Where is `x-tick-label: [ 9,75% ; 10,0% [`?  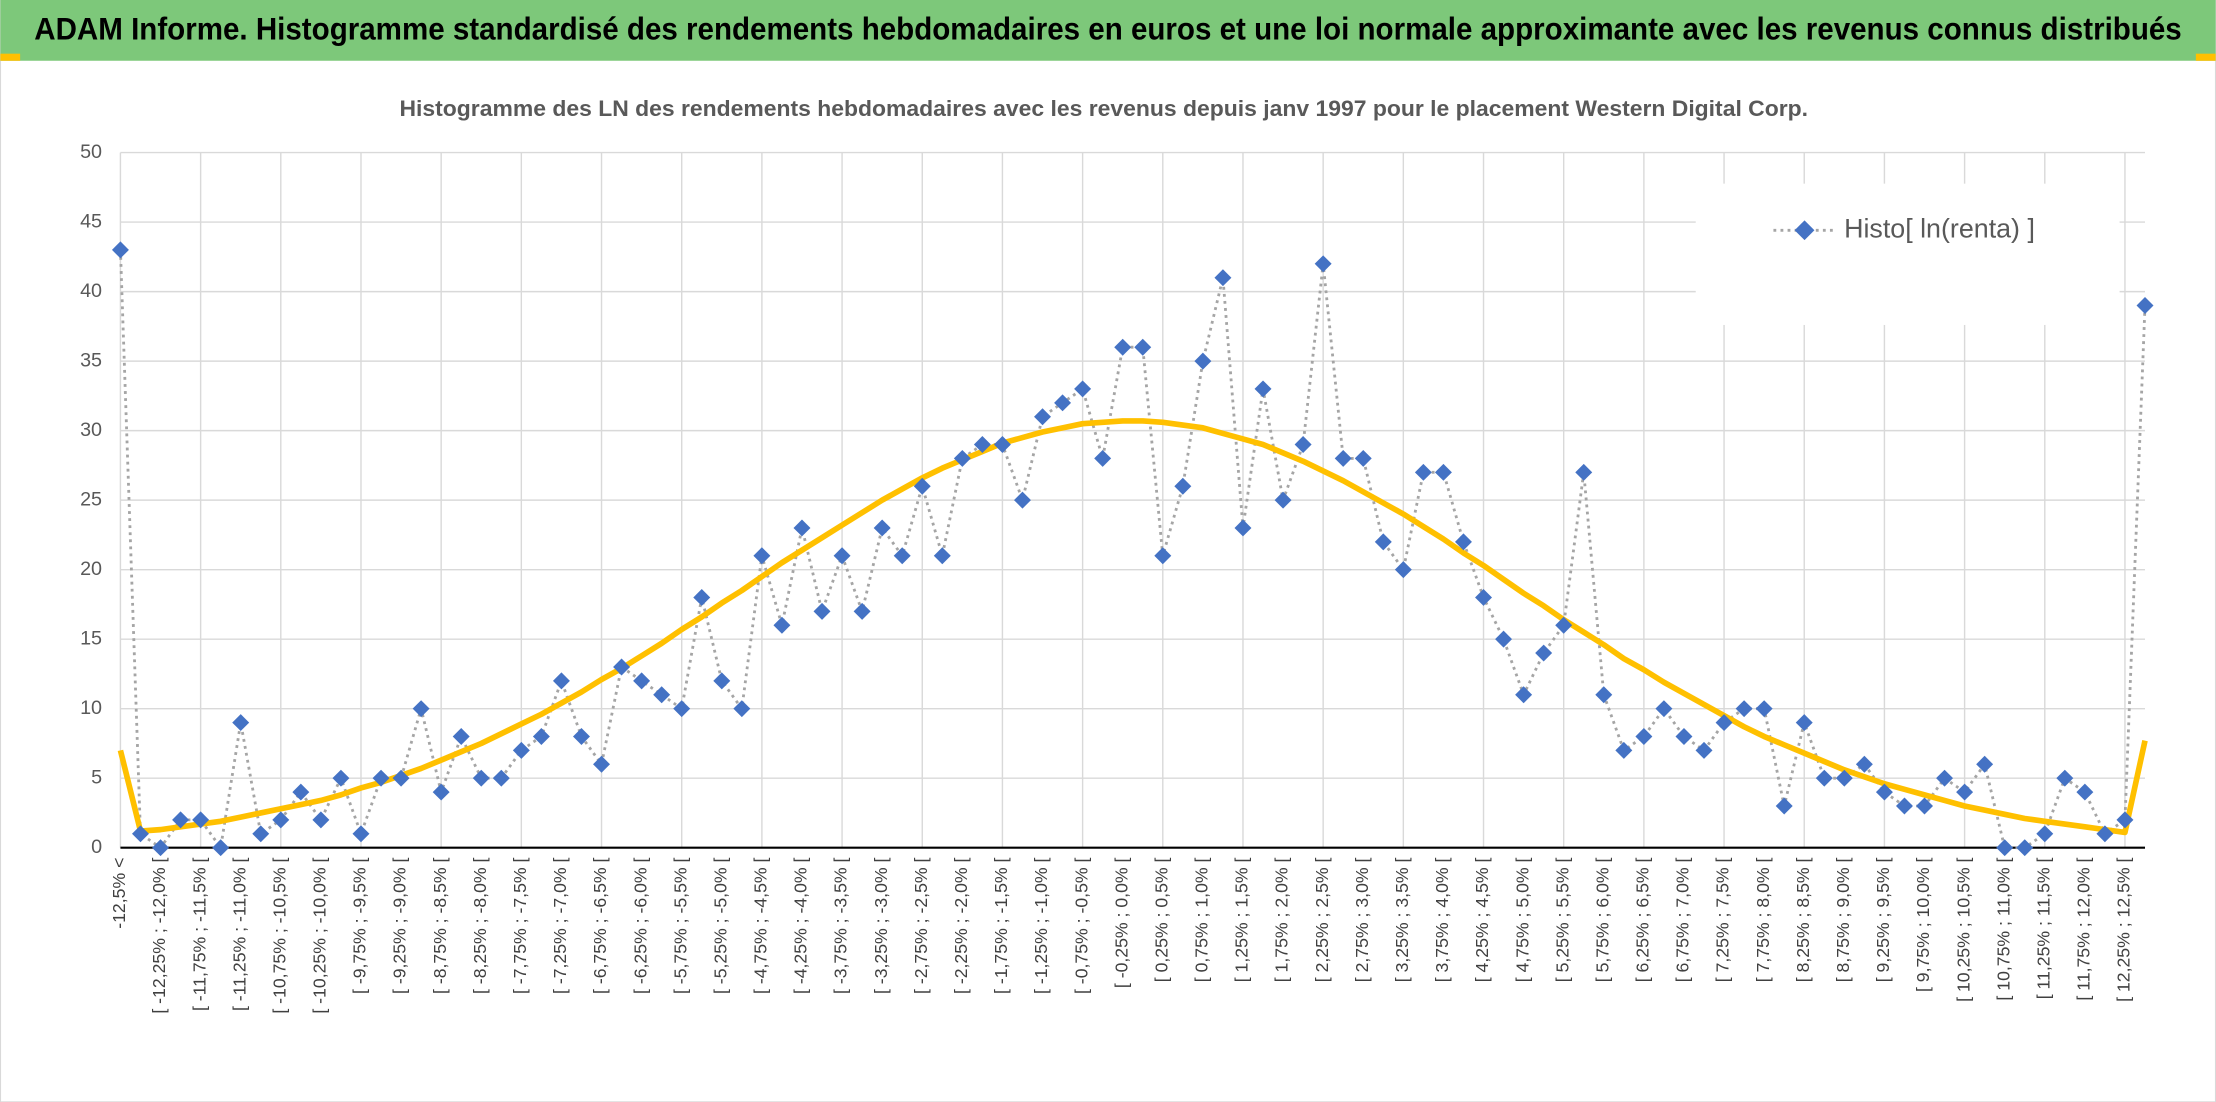
x-tick-label: [ 9,75% ; 10,0% [ is located at coordinates (1923, 924).